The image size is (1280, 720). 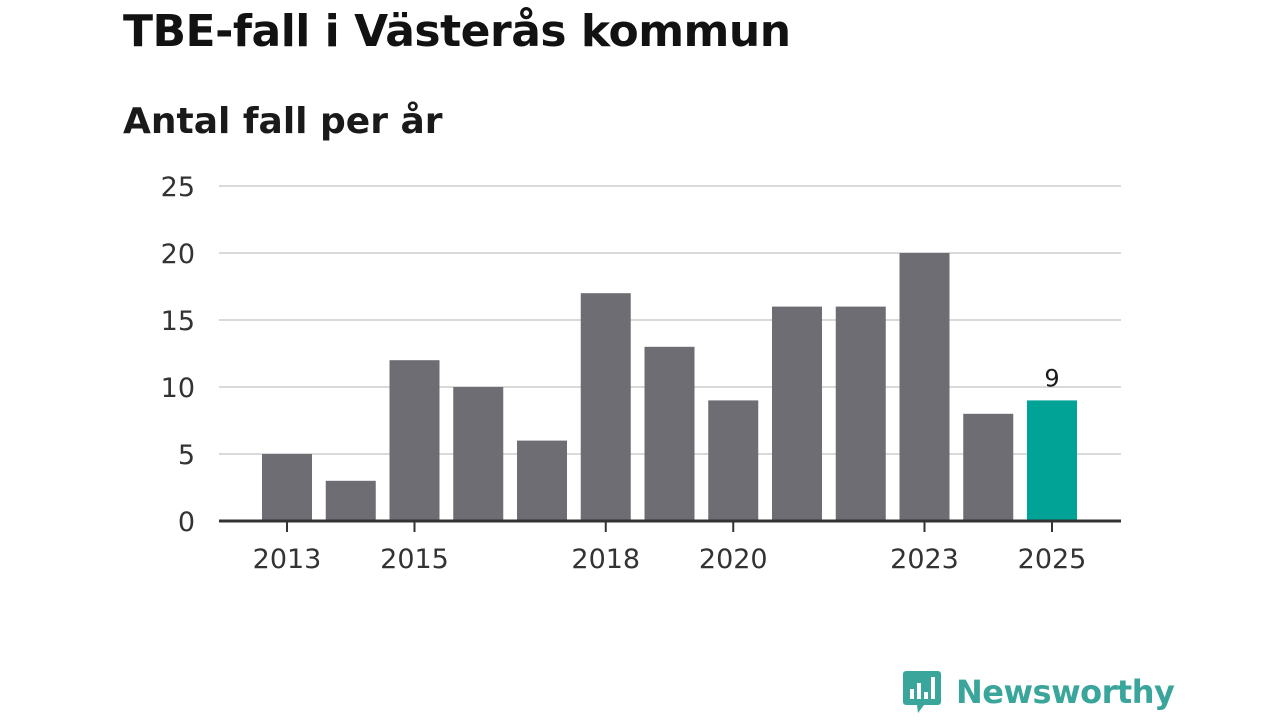 I want to click on y-tick-label: 5, so click(x=186, y=455).